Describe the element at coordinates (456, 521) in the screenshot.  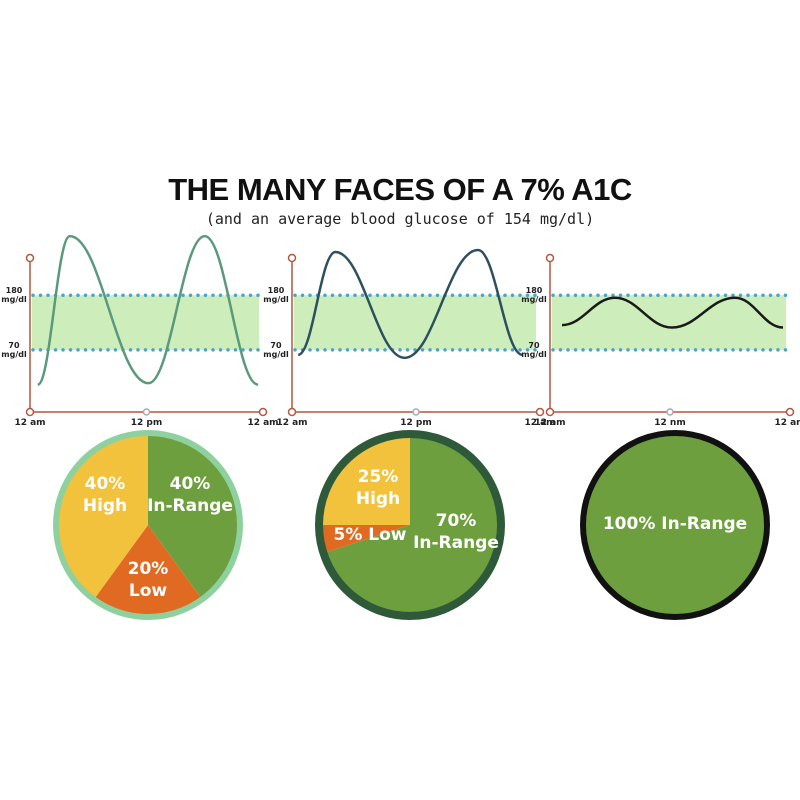
I see `slice-value-label: 70%` at that location.